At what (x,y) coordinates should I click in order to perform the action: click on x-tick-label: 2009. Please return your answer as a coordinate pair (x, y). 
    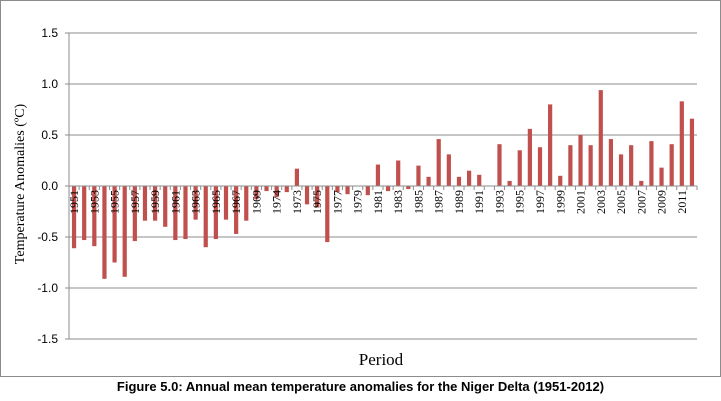
    Looking at the image, I should click on (662, 202).